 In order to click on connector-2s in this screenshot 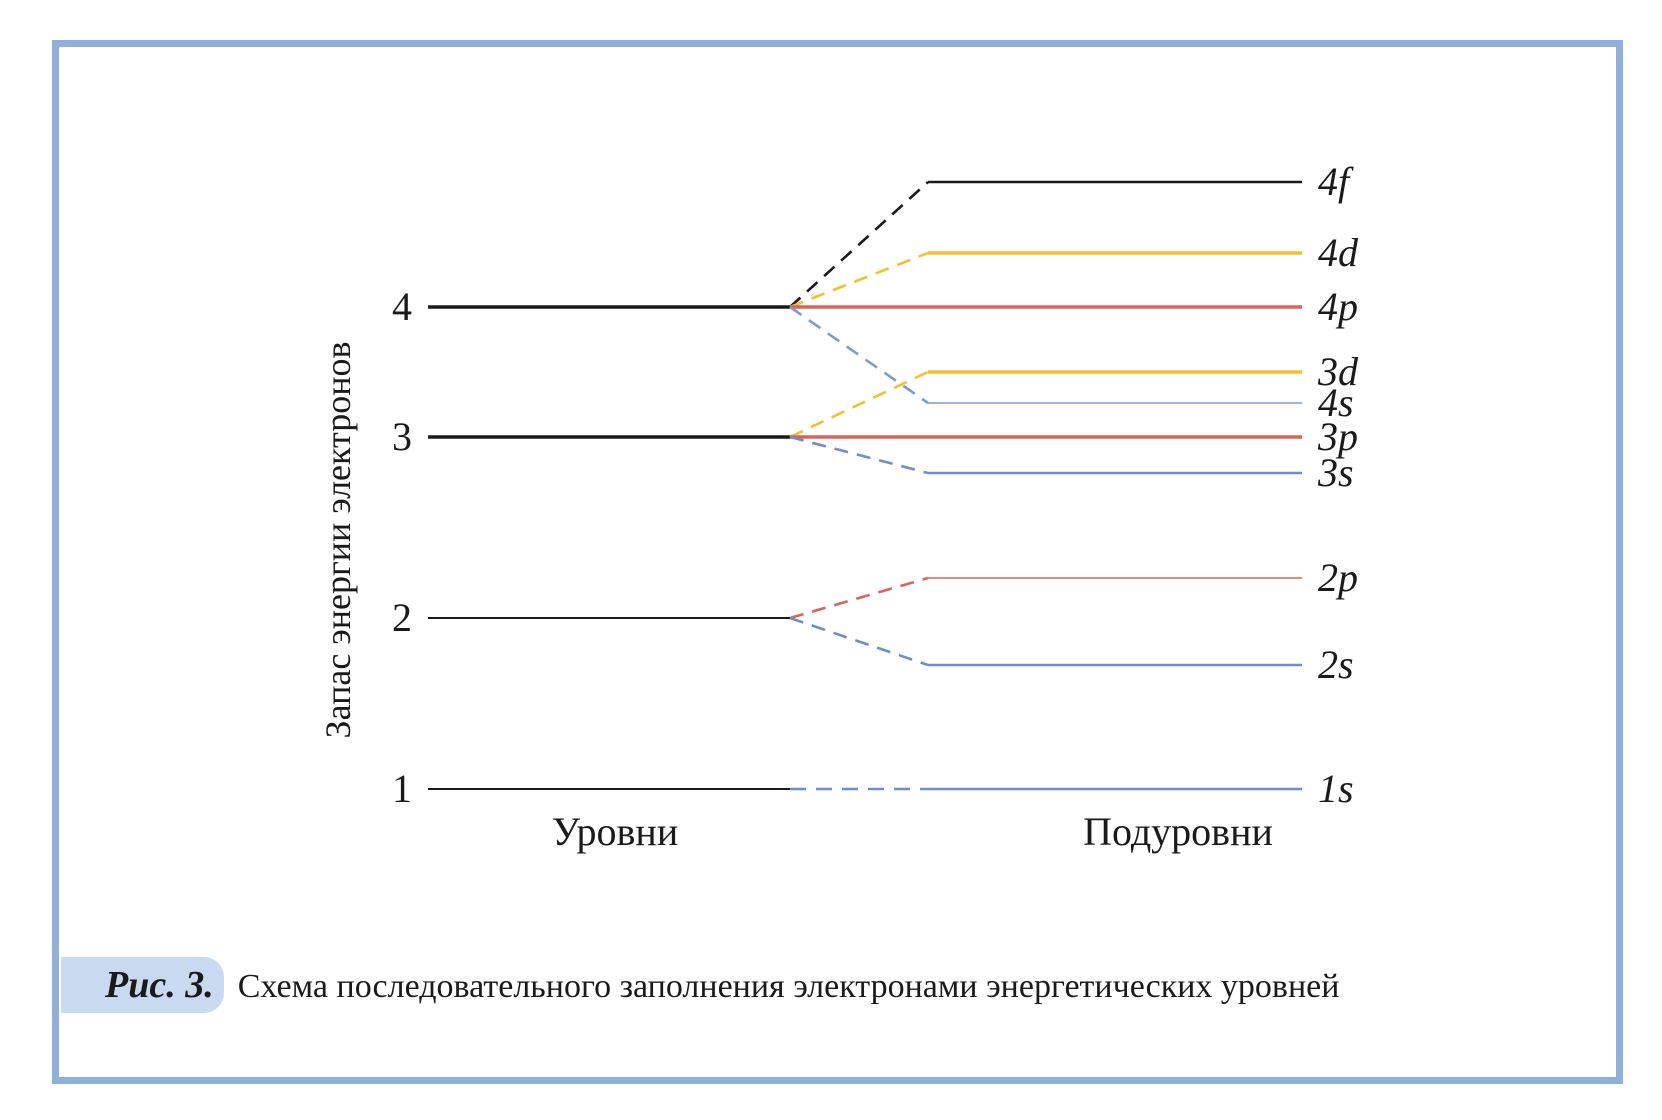, I will do `click(859, 641)`.